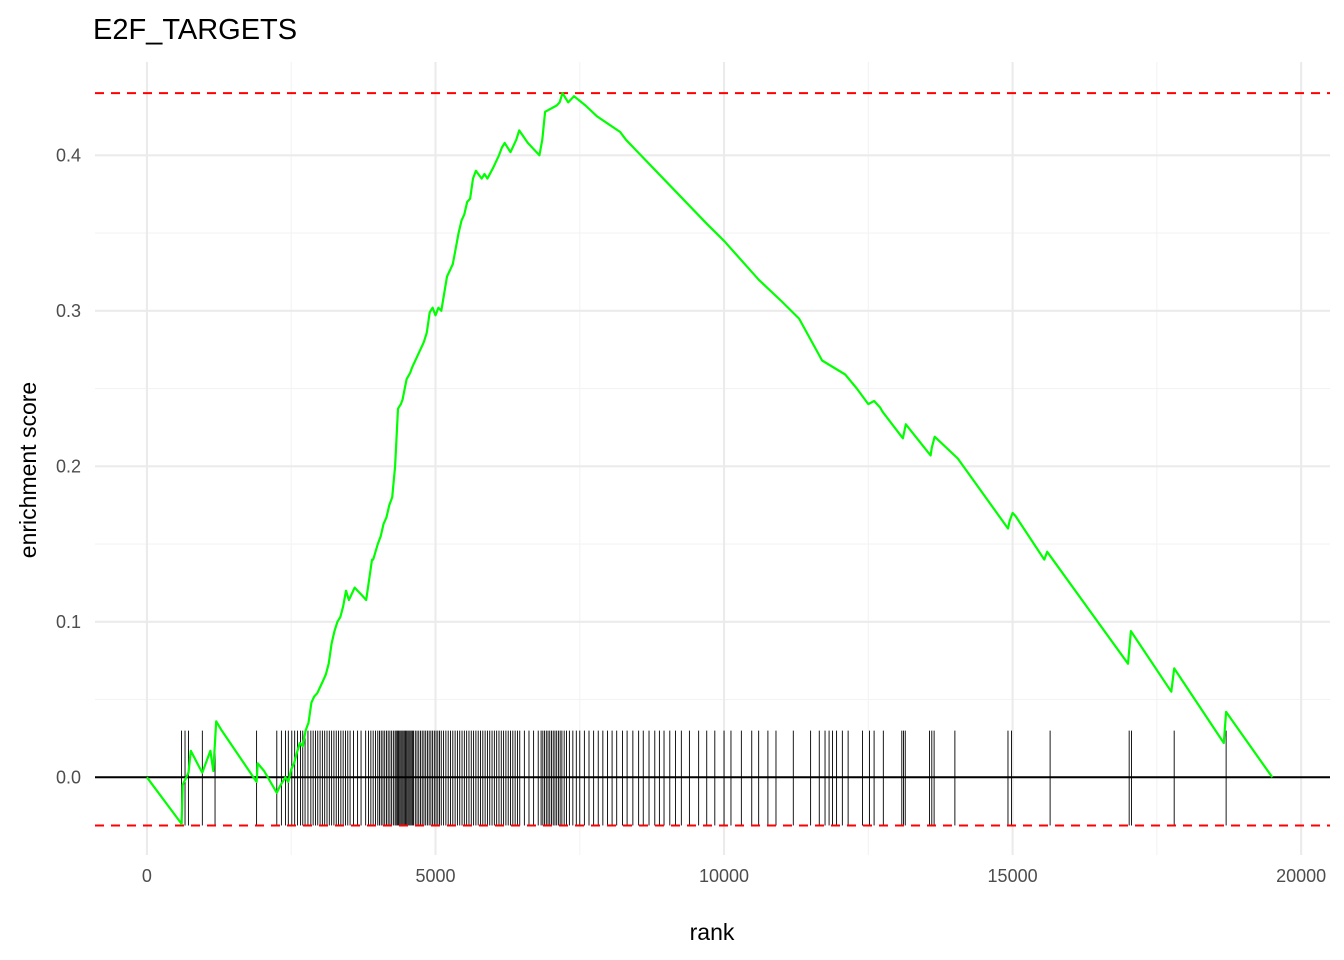 This screenshot has width=1344, height=960. What do you see at coordinates (1301, 876) in the screenshot?
I see `x-tick-label: 20000` at bounding box center [1301, 876].